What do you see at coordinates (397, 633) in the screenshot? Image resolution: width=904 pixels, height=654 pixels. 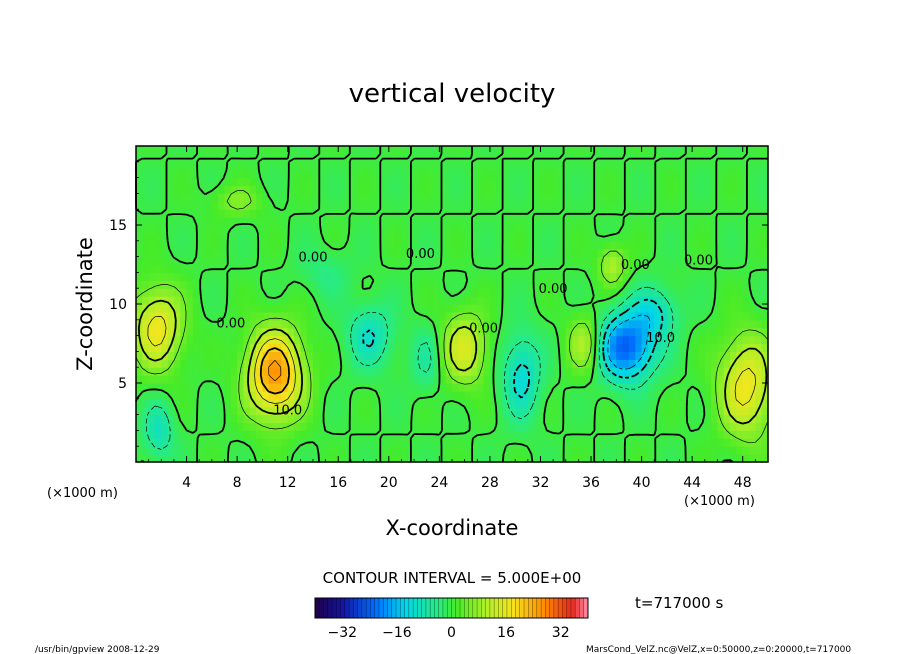 I see `colorbar-tick-label: −16` at bounding box center [397, 633].